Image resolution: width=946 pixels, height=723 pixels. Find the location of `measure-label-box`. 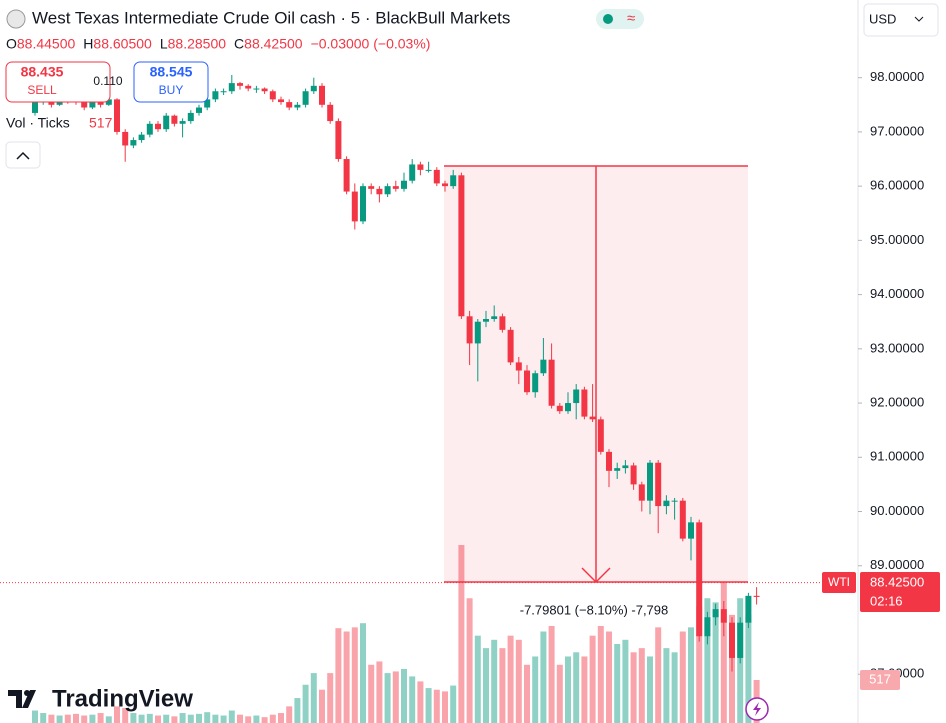

measure-label-box is located at coordinates (594, 610).